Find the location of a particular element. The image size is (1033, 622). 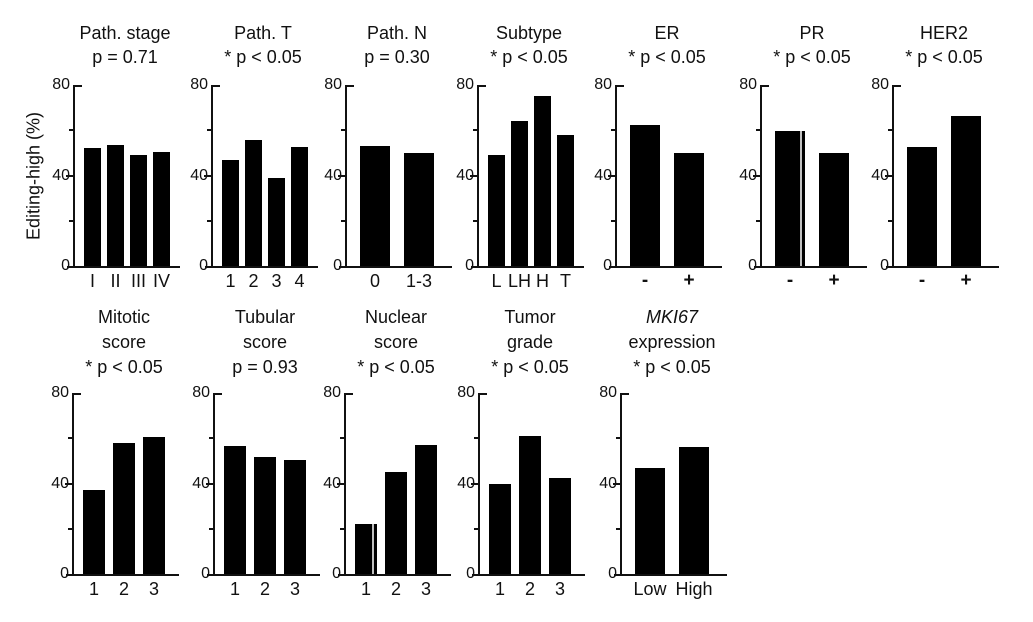

p-value-label: p = 0.93 is located at coordinates (265, 367).